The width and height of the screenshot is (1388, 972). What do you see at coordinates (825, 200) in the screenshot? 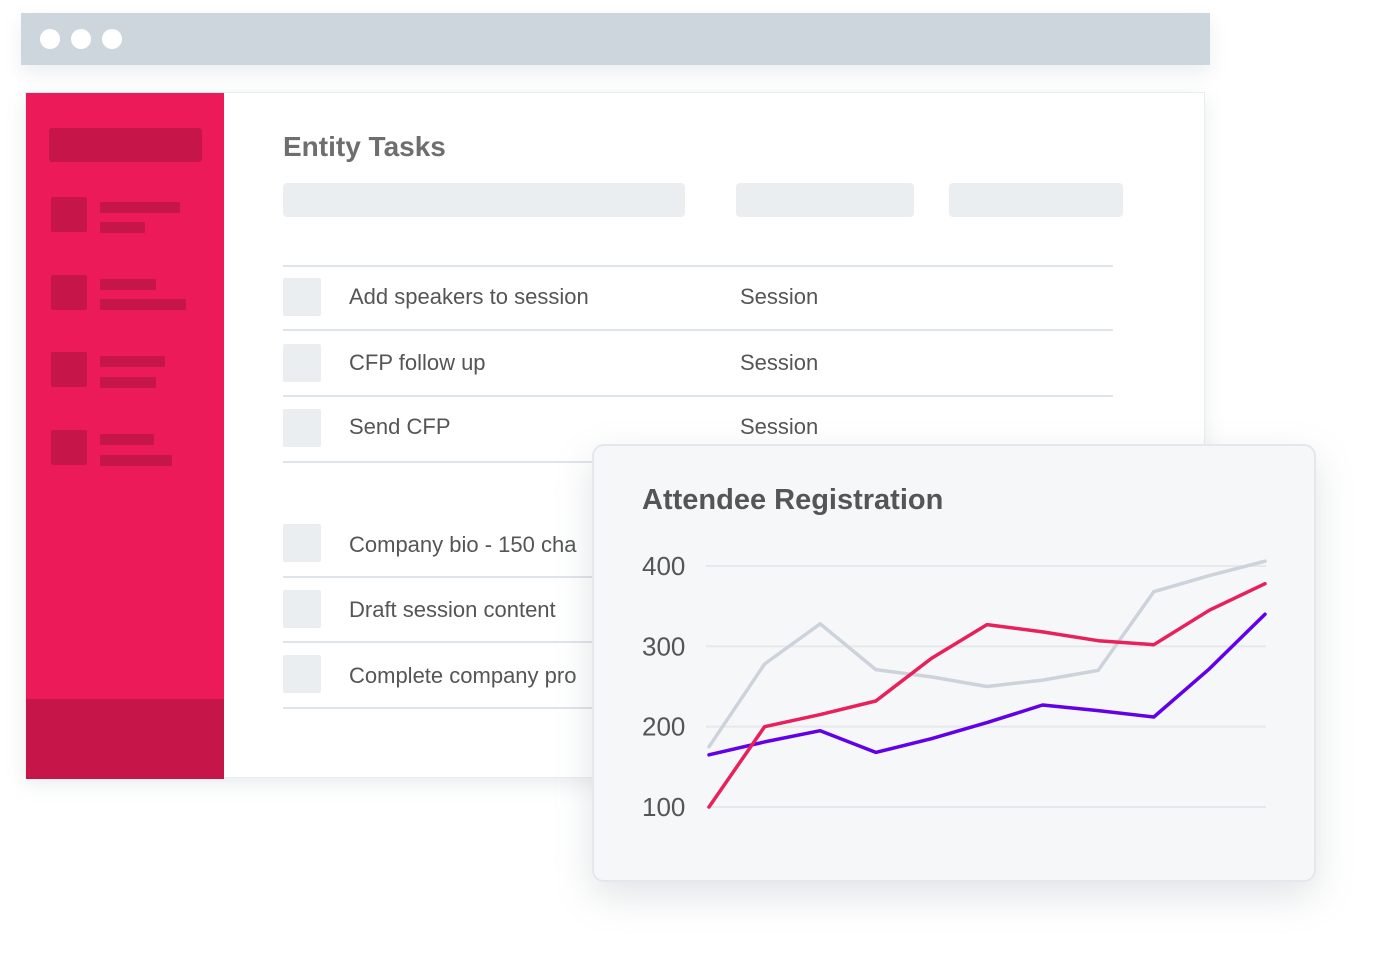
I see `entity-filter-placeholder` at bounding box center [825, 200].